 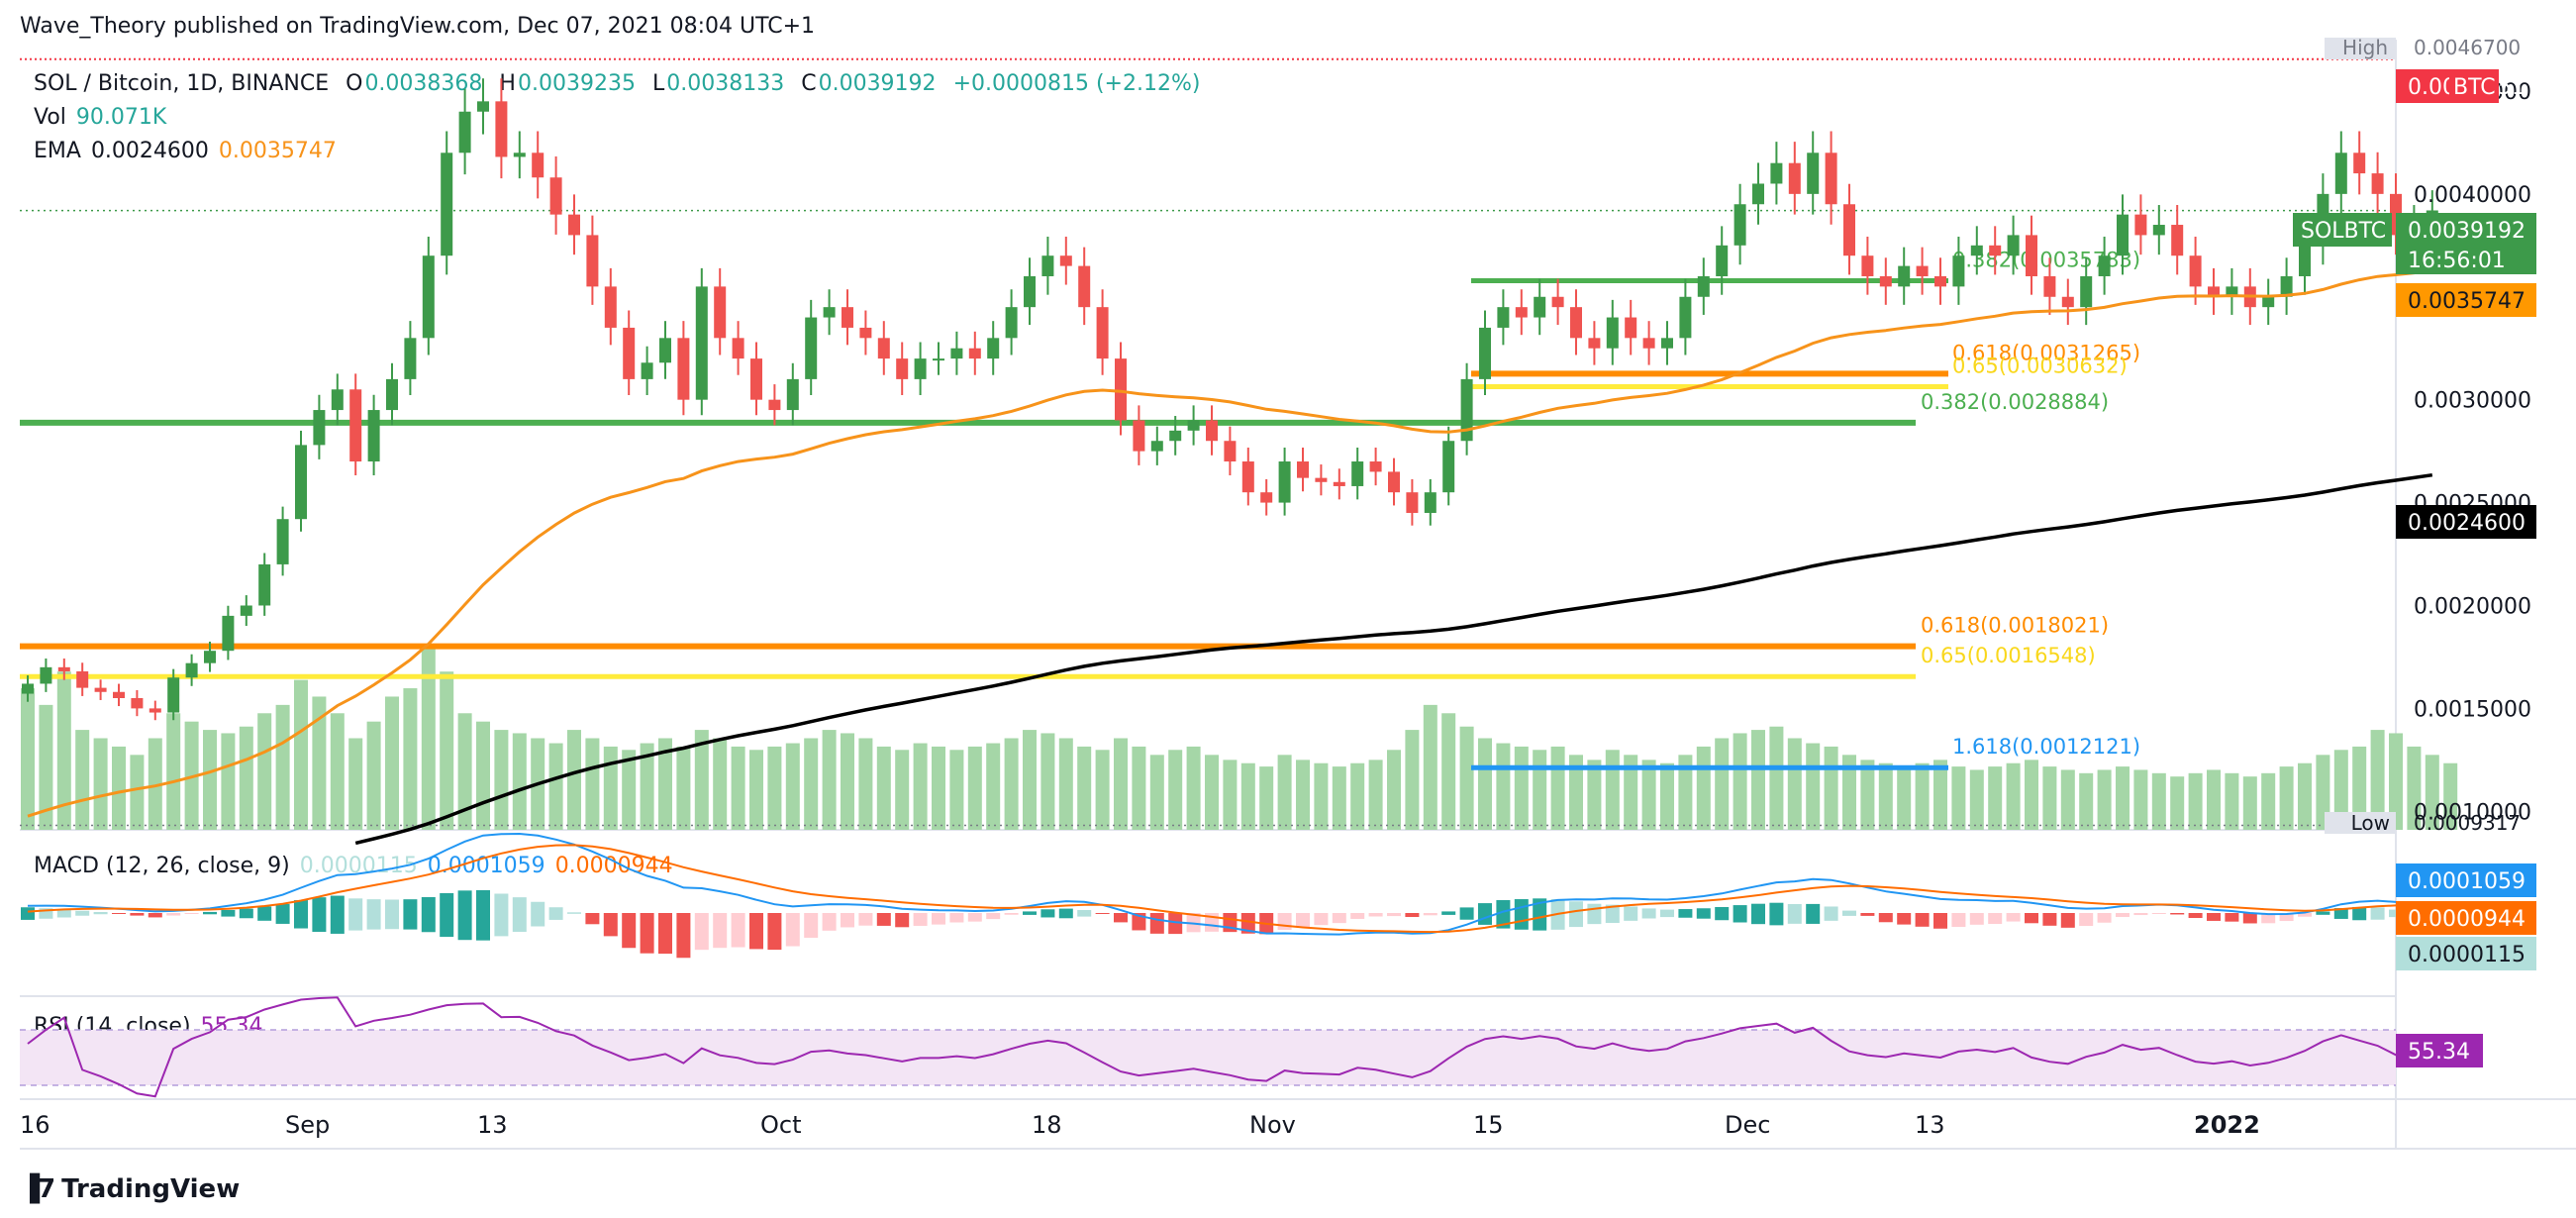 I want to click on volume-legend: Vol 90.071K, so click(x=105, y=117).